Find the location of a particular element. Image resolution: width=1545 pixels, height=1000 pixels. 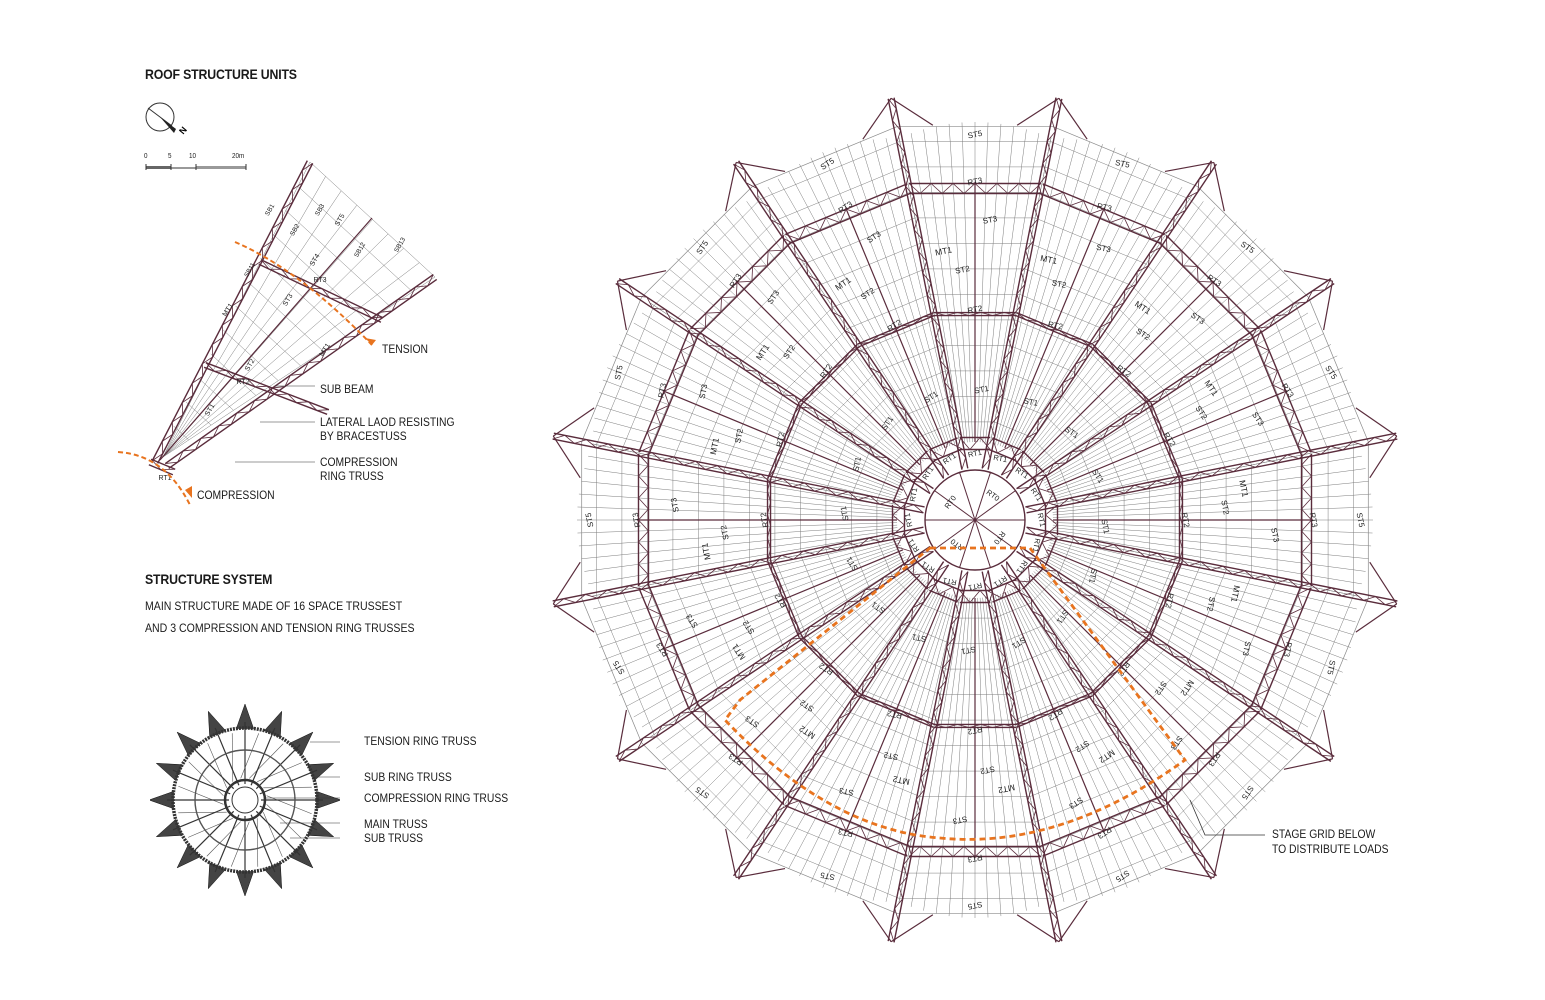

main-truss-label: MT1 is located at coordinates (1143, 308).